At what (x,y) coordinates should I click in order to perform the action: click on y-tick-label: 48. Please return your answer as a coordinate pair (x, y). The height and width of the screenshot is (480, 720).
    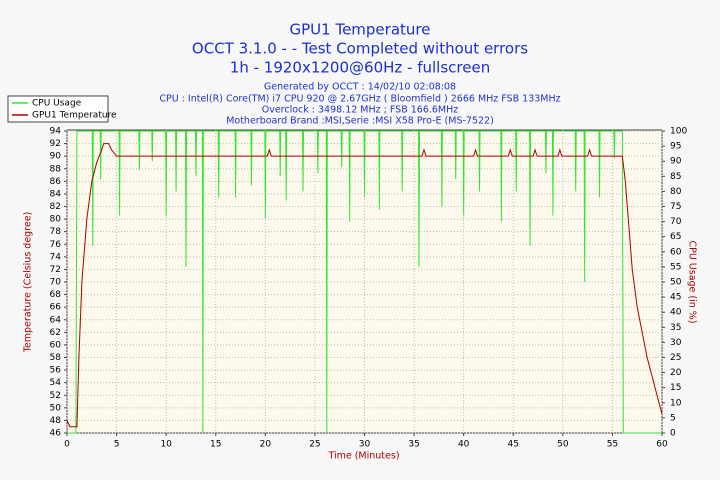
    Looking at the image, I should click on (56, 421).